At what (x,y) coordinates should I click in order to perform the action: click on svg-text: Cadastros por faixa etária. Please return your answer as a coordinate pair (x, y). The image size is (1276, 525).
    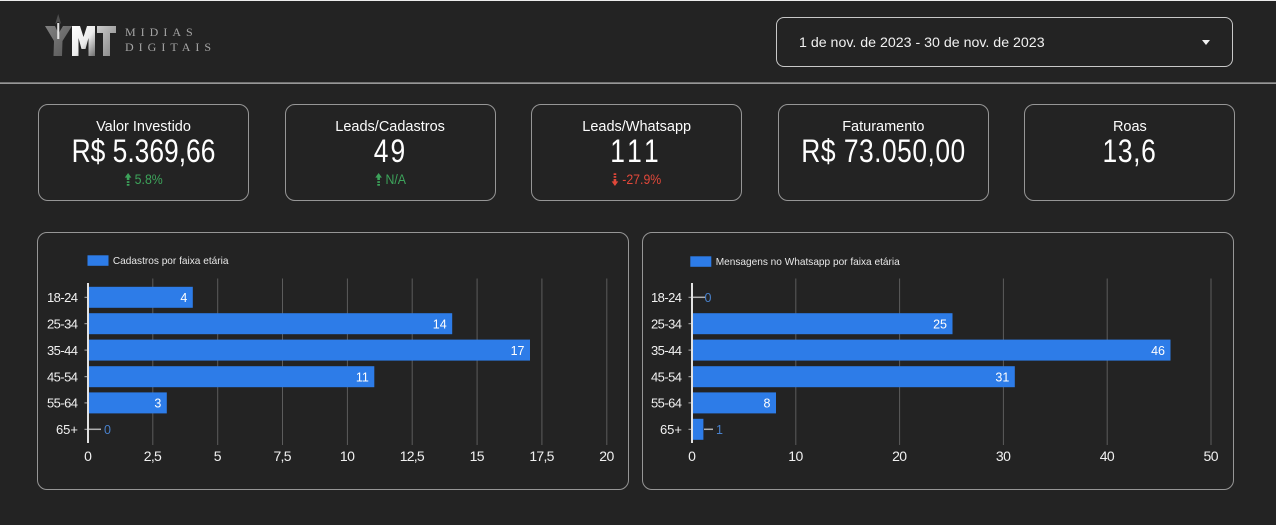
    Looking at the image, I should click on (171, 261).